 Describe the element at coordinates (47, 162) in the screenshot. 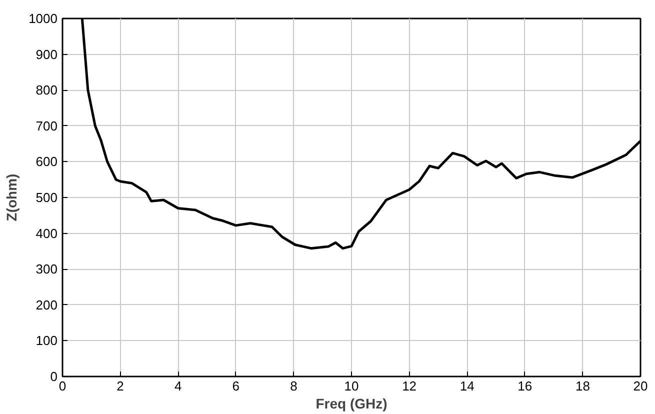

I see `y-tick-label: 600` at that location.